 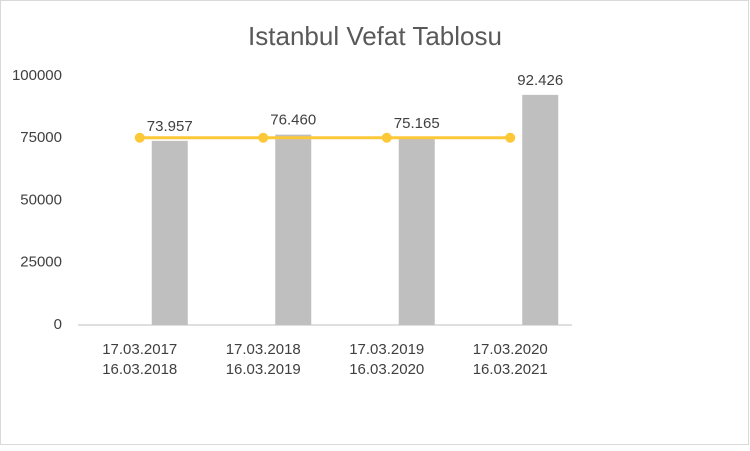 What do you see at coordinates (139, 369) in the screenshot?
I see `x-tick-label: 16.03.2018` at bounding box center [139, 369].